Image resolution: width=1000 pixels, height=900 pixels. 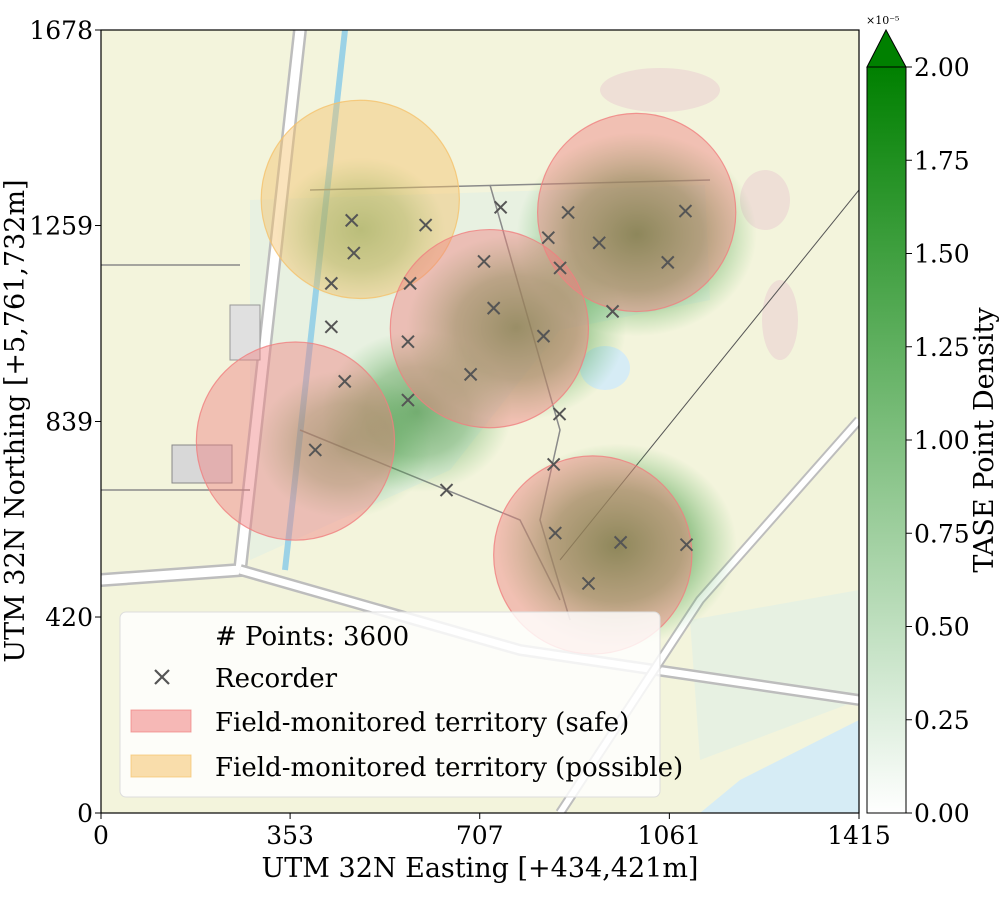 I want to click on colorbar-label: TASE Point Density, so click(x=984, y=440).